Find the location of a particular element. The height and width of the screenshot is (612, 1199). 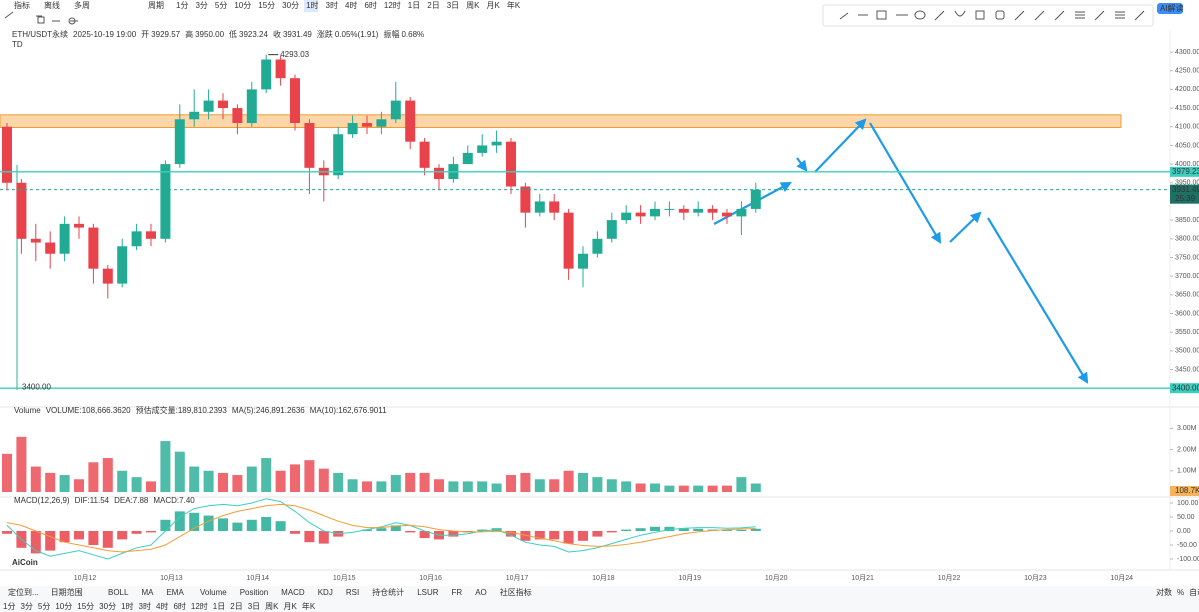

overlay-tab: BOLL is located at coordinates (118, 592).